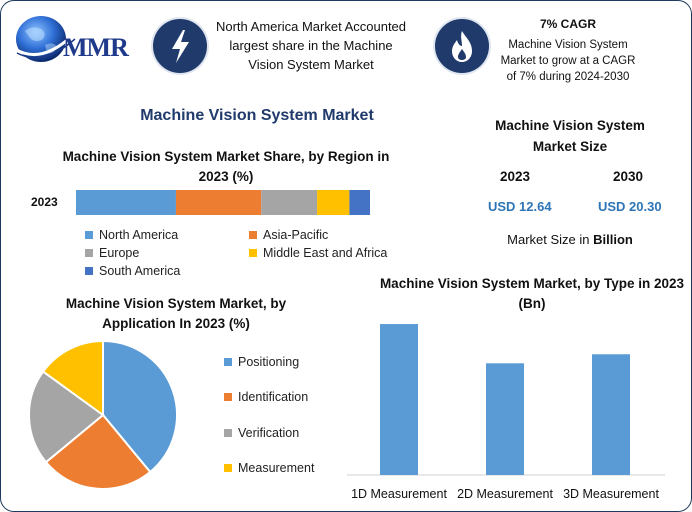  I want to click on legend-europe: Europe, so click(112, 253).